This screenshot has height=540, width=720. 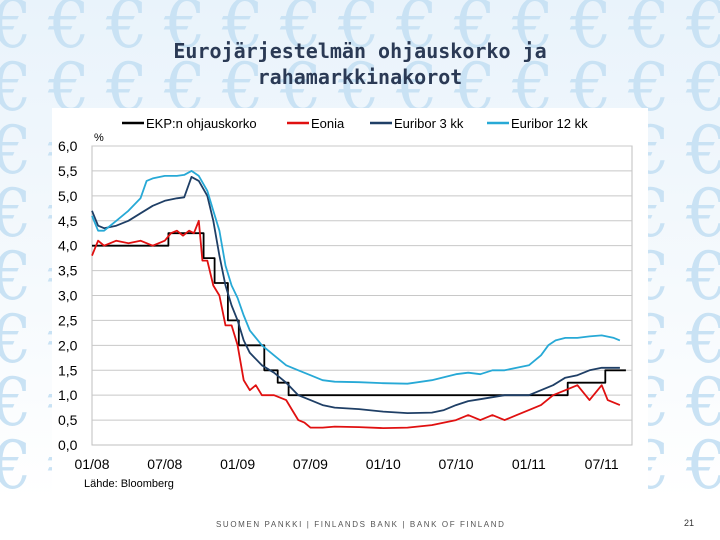 What do you see at coordinates (310, 464) in the screenshot?
I see `x-tick-label: 07/09` at bounding box center [310, 464].